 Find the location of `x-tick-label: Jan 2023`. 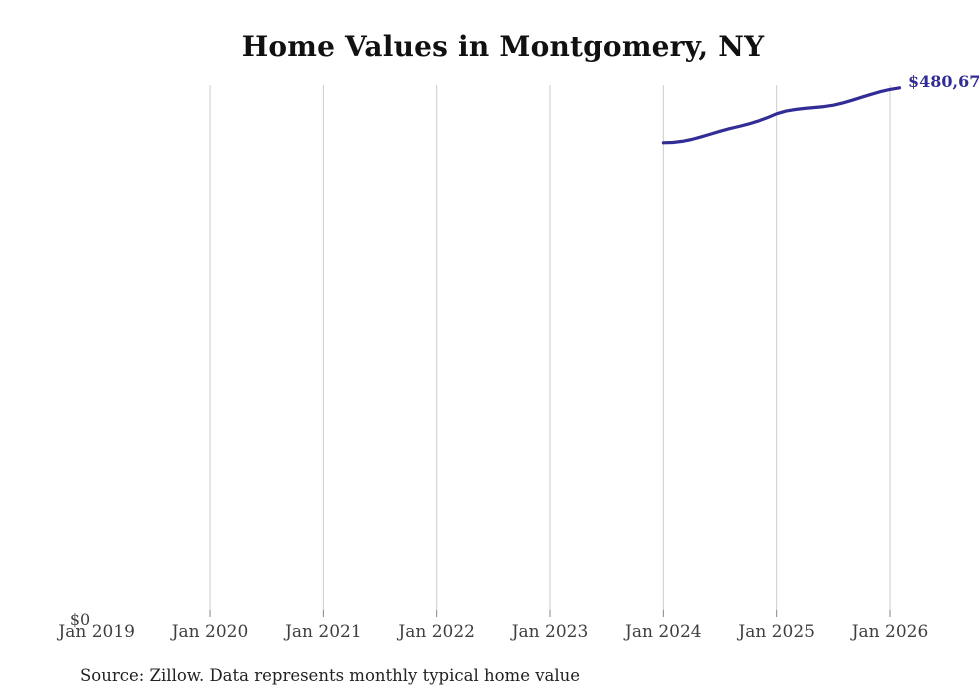

x-tick-label: Jan 2023 is located at coordinates (550, 632).